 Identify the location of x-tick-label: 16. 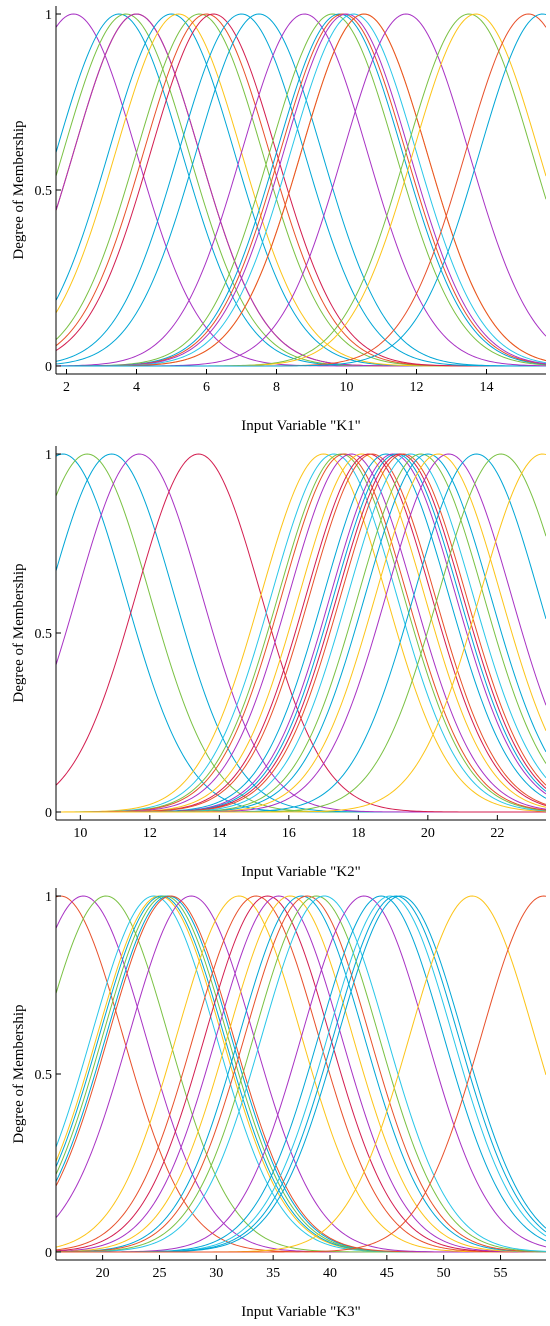
(289, 833).